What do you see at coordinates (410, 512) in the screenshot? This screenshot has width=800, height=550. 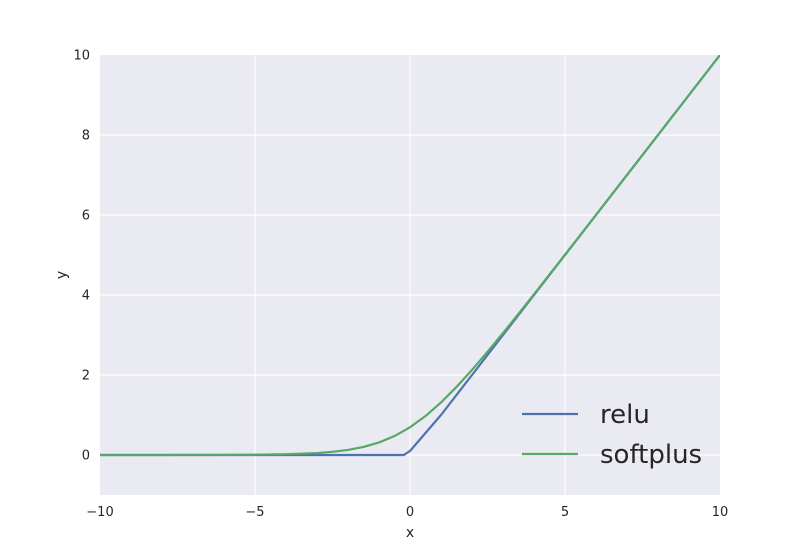 I see `x-tick-label-2: 0` at bounding box center [410, 512].